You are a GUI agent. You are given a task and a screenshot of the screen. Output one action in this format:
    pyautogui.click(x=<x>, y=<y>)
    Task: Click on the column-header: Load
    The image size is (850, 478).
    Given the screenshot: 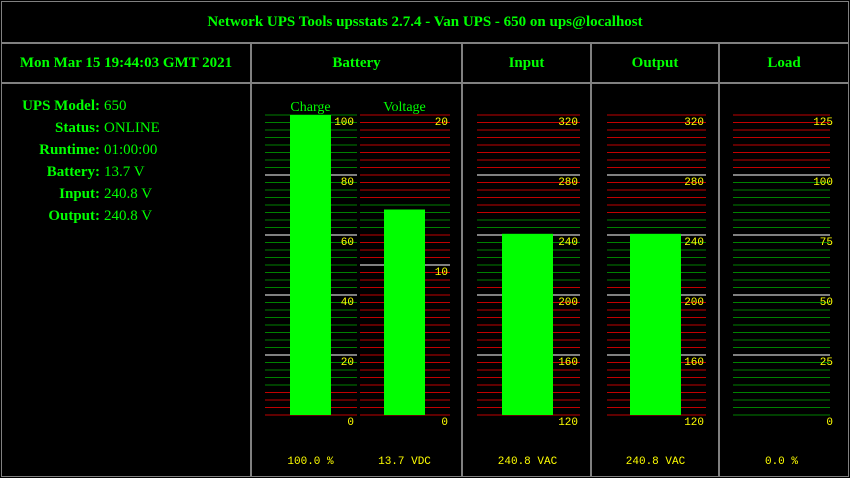 What is the action you would take?
    pyautogui.click(x=784, y=63)
    